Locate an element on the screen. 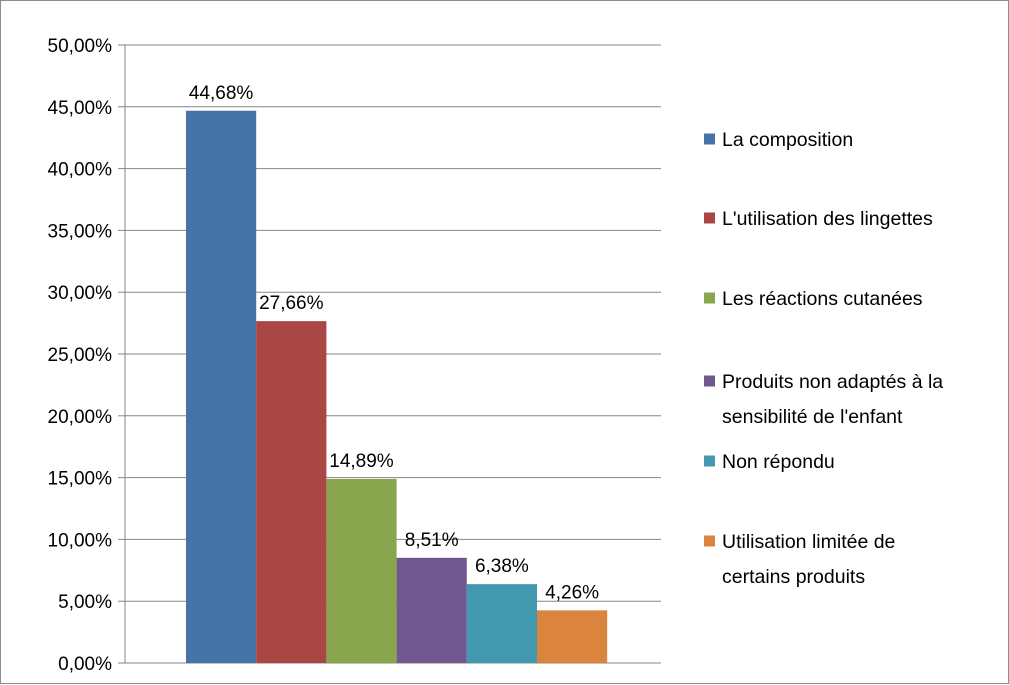 Image resolution: width=1009 pixels, height=685 pixels. y-tick-label: 35,00% is located at coordinates (80, 231).